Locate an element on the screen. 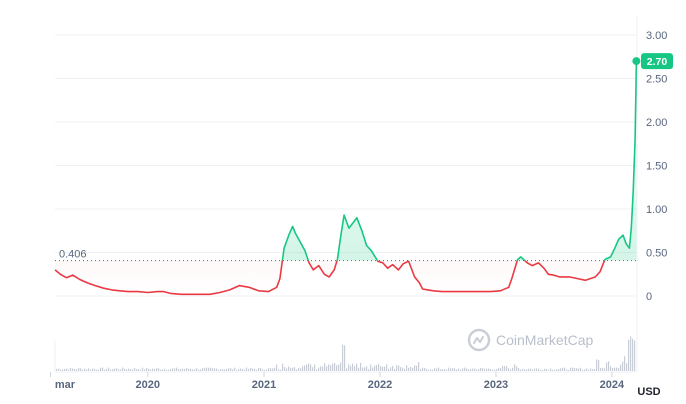 Image resolution: width=686 pixels, height=404 pixels. x-tick-label: 2024 is located at coordinates (612, 385).